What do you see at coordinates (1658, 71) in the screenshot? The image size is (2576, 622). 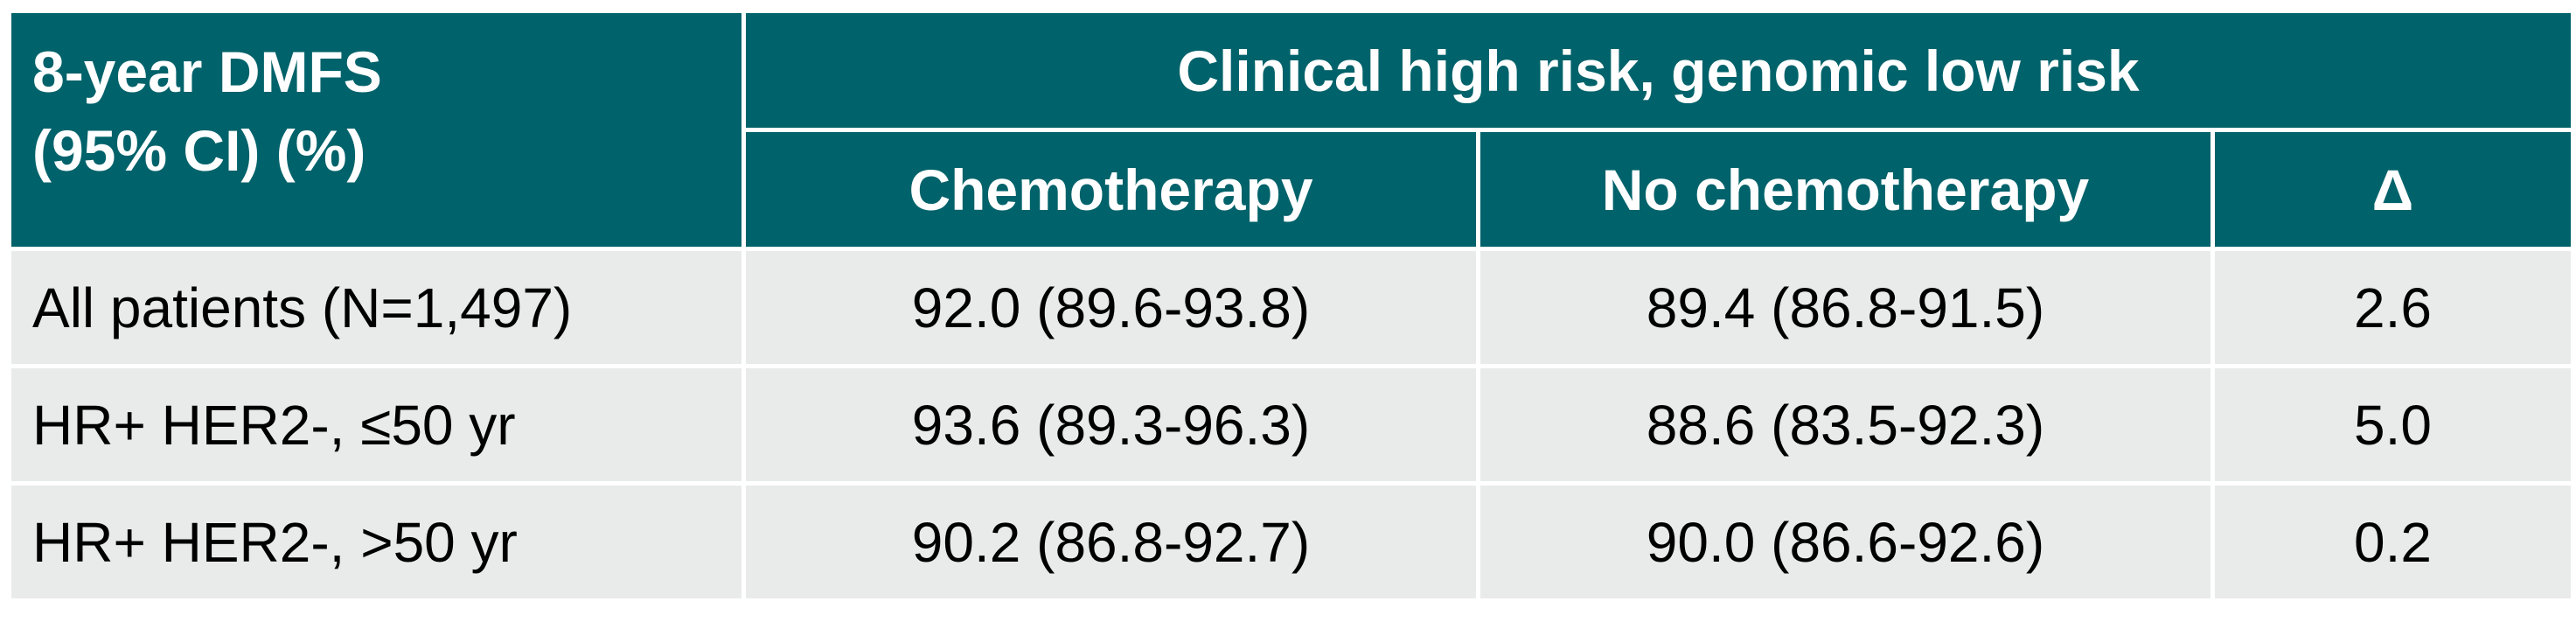 I see `group-header: Clinical high risk, genomic low risk` at bounding box center [1658, 71].